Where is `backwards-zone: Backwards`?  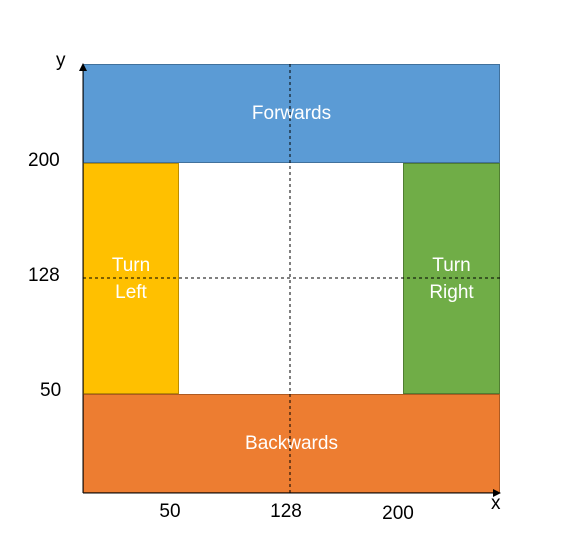
backwards-zone: Backwards is located at coordinates (291, 443).